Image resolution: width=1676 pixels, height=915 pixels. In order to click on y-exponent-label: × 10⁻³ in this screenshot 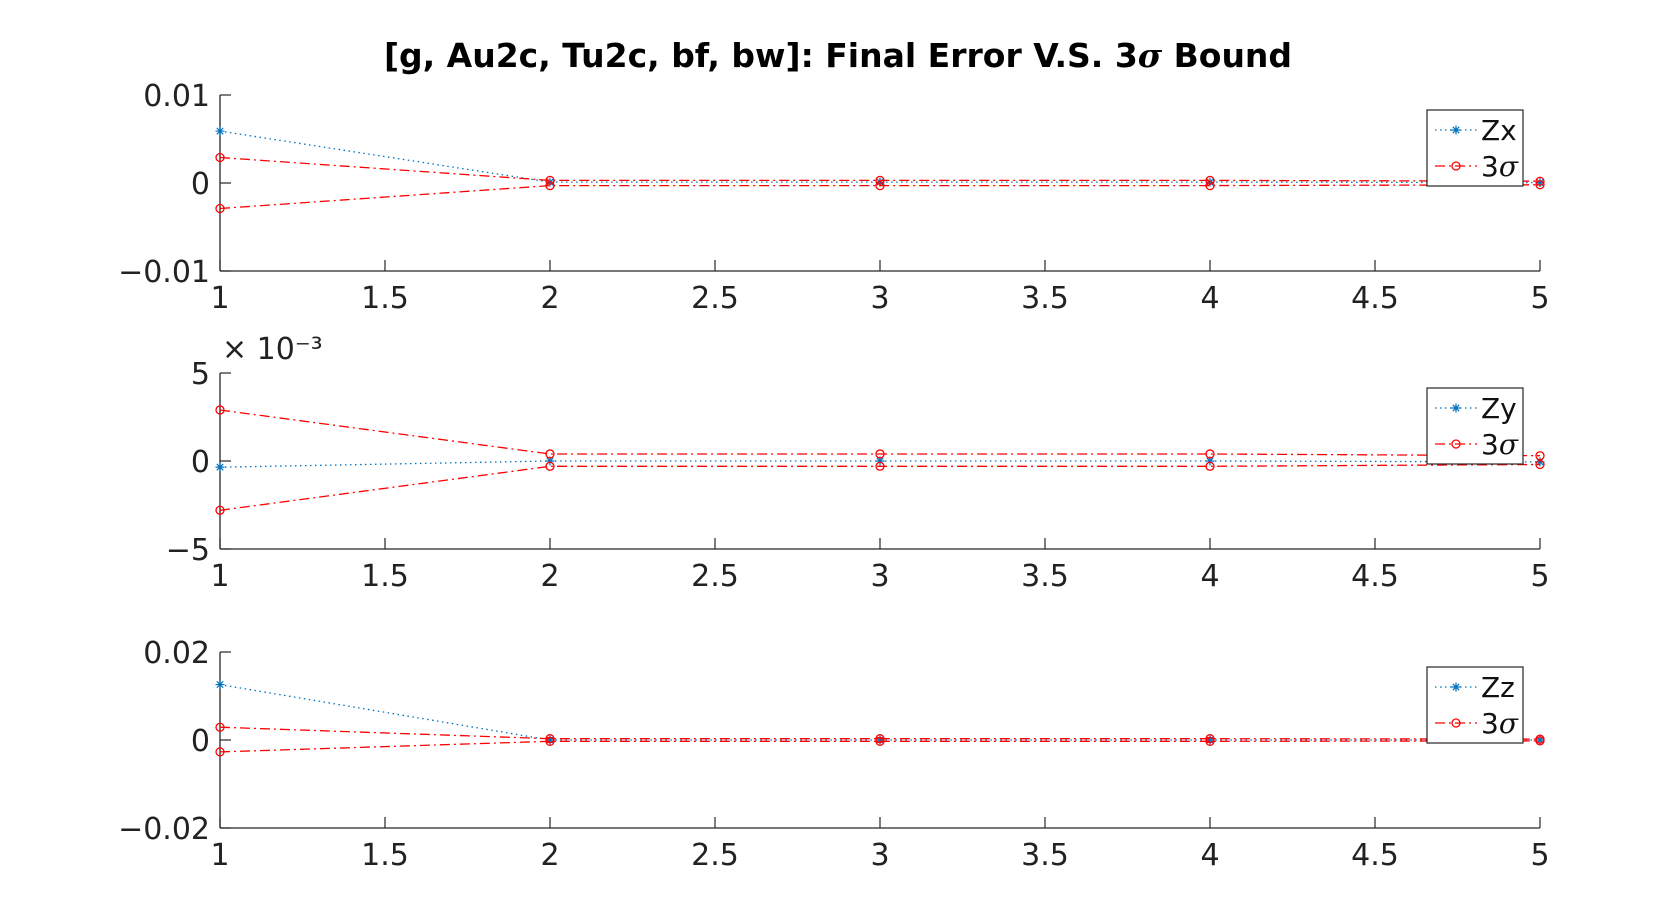, I will do `click(272, 349)`.